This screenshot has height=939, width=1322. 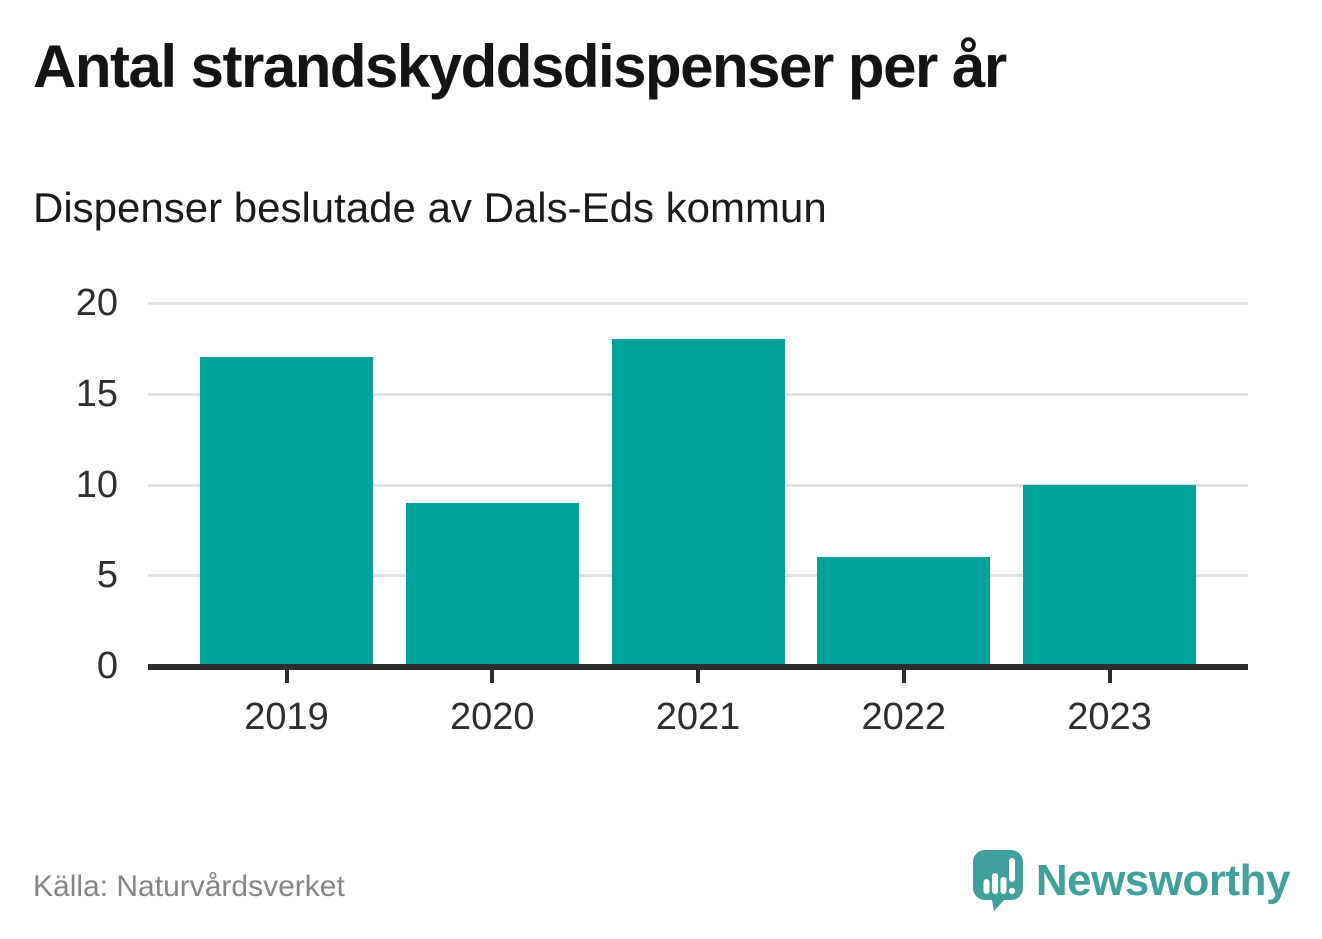 I want to click on bar-2021, so click(x=698, y=502).